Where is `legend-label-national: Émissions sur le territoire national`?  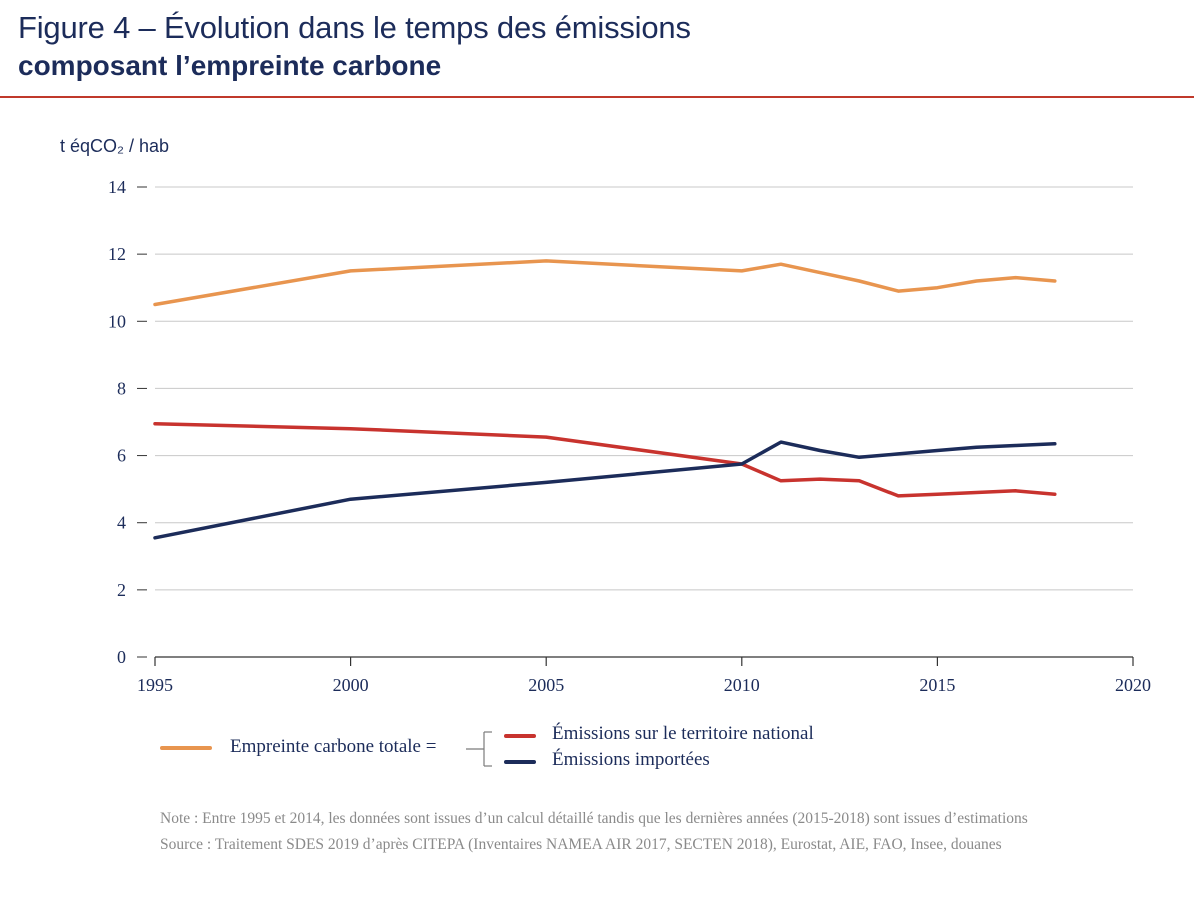 legend-label-national: Émissions sur le territoire national is located at coordinates (683, 733).